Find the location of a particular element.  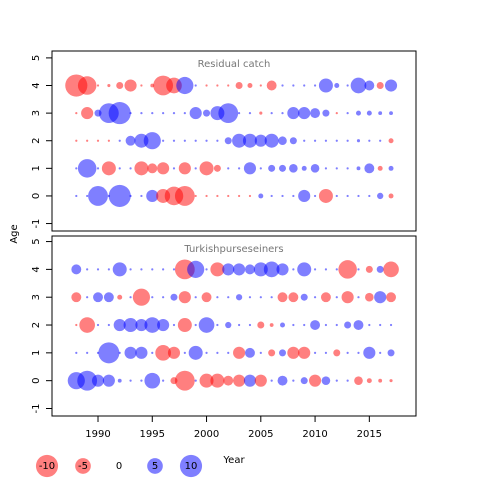

panel-title: Turkishpurseseiners is located at coordinates (233, 249).